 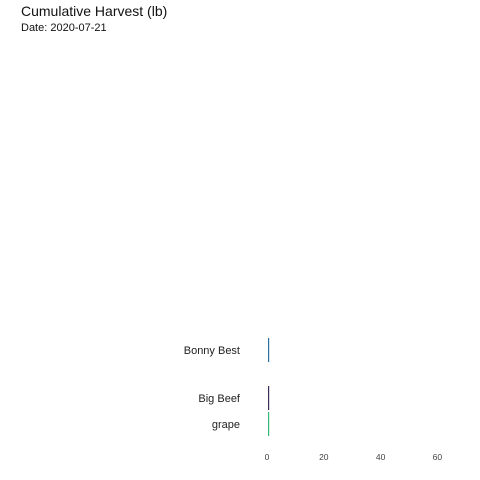 I want to click on x-tick-label-60: 60, so click(x=438, y=457).